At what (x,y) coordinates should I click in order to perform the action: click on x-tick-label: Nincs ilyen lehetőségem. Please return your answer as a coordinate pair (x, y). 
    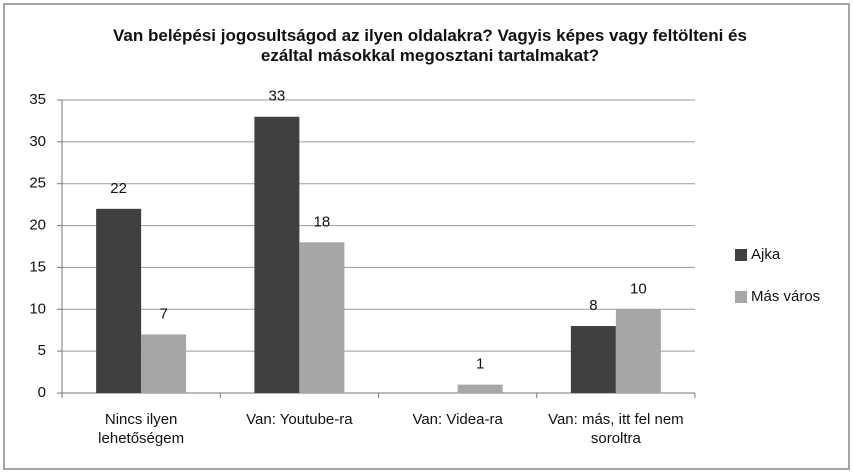
    Looking at the image, I should click on (141, 429).